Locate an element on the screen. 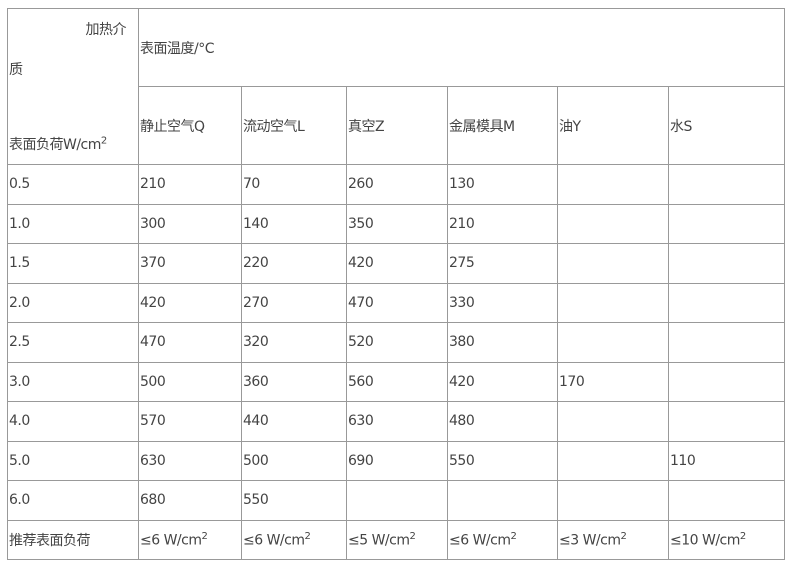 Image resolution: width=790 pixels, height=566 pixels. temperature-cell: 370 is located at coordinates (190, 263).